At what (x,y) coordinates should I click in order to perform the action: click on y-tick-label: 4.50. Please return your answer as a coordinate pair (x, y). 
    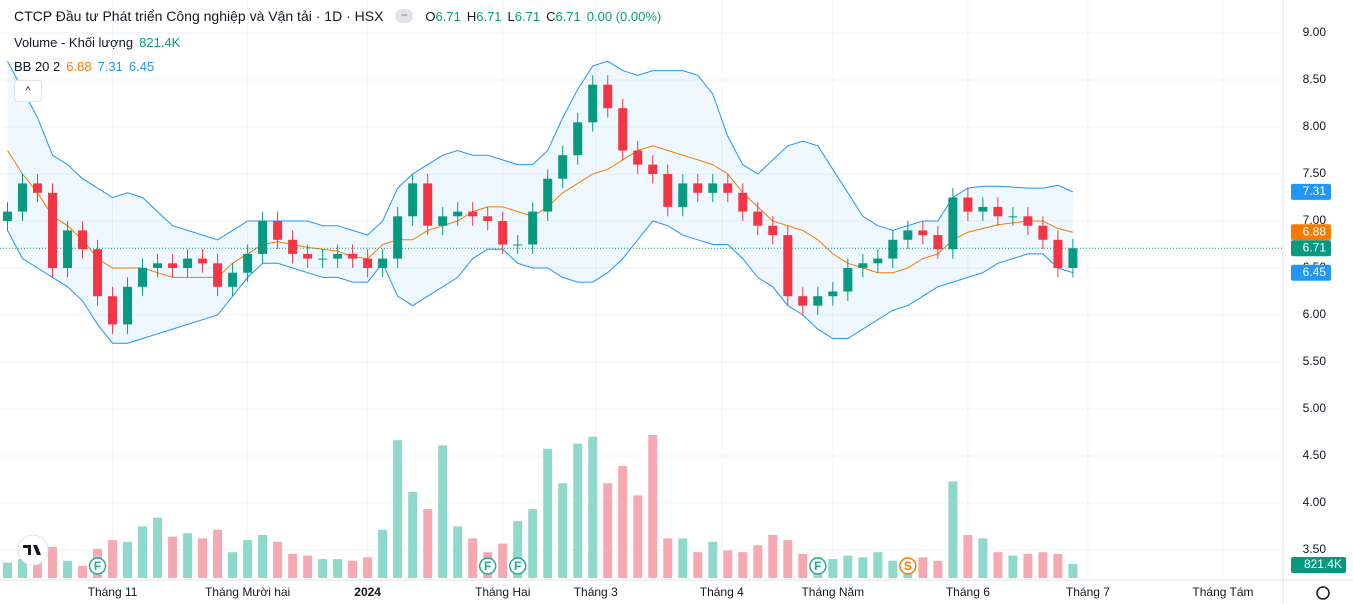
    Looking at the image, I should click on (1315, 455).